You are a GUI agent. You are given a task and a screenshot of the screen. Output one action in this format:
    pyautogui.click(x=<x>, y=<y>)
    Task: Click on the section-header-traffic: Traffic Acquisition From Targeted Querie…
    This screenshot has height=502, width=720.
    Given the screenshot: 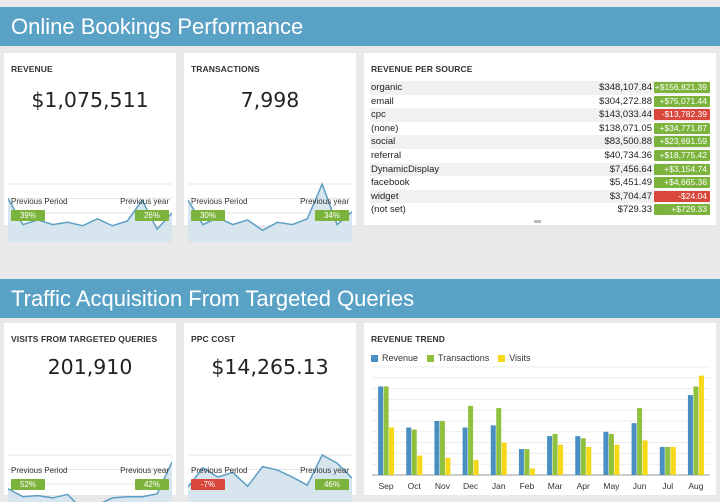 What is the action you would take?
    pyautogui.click(x=360, y=298)
    